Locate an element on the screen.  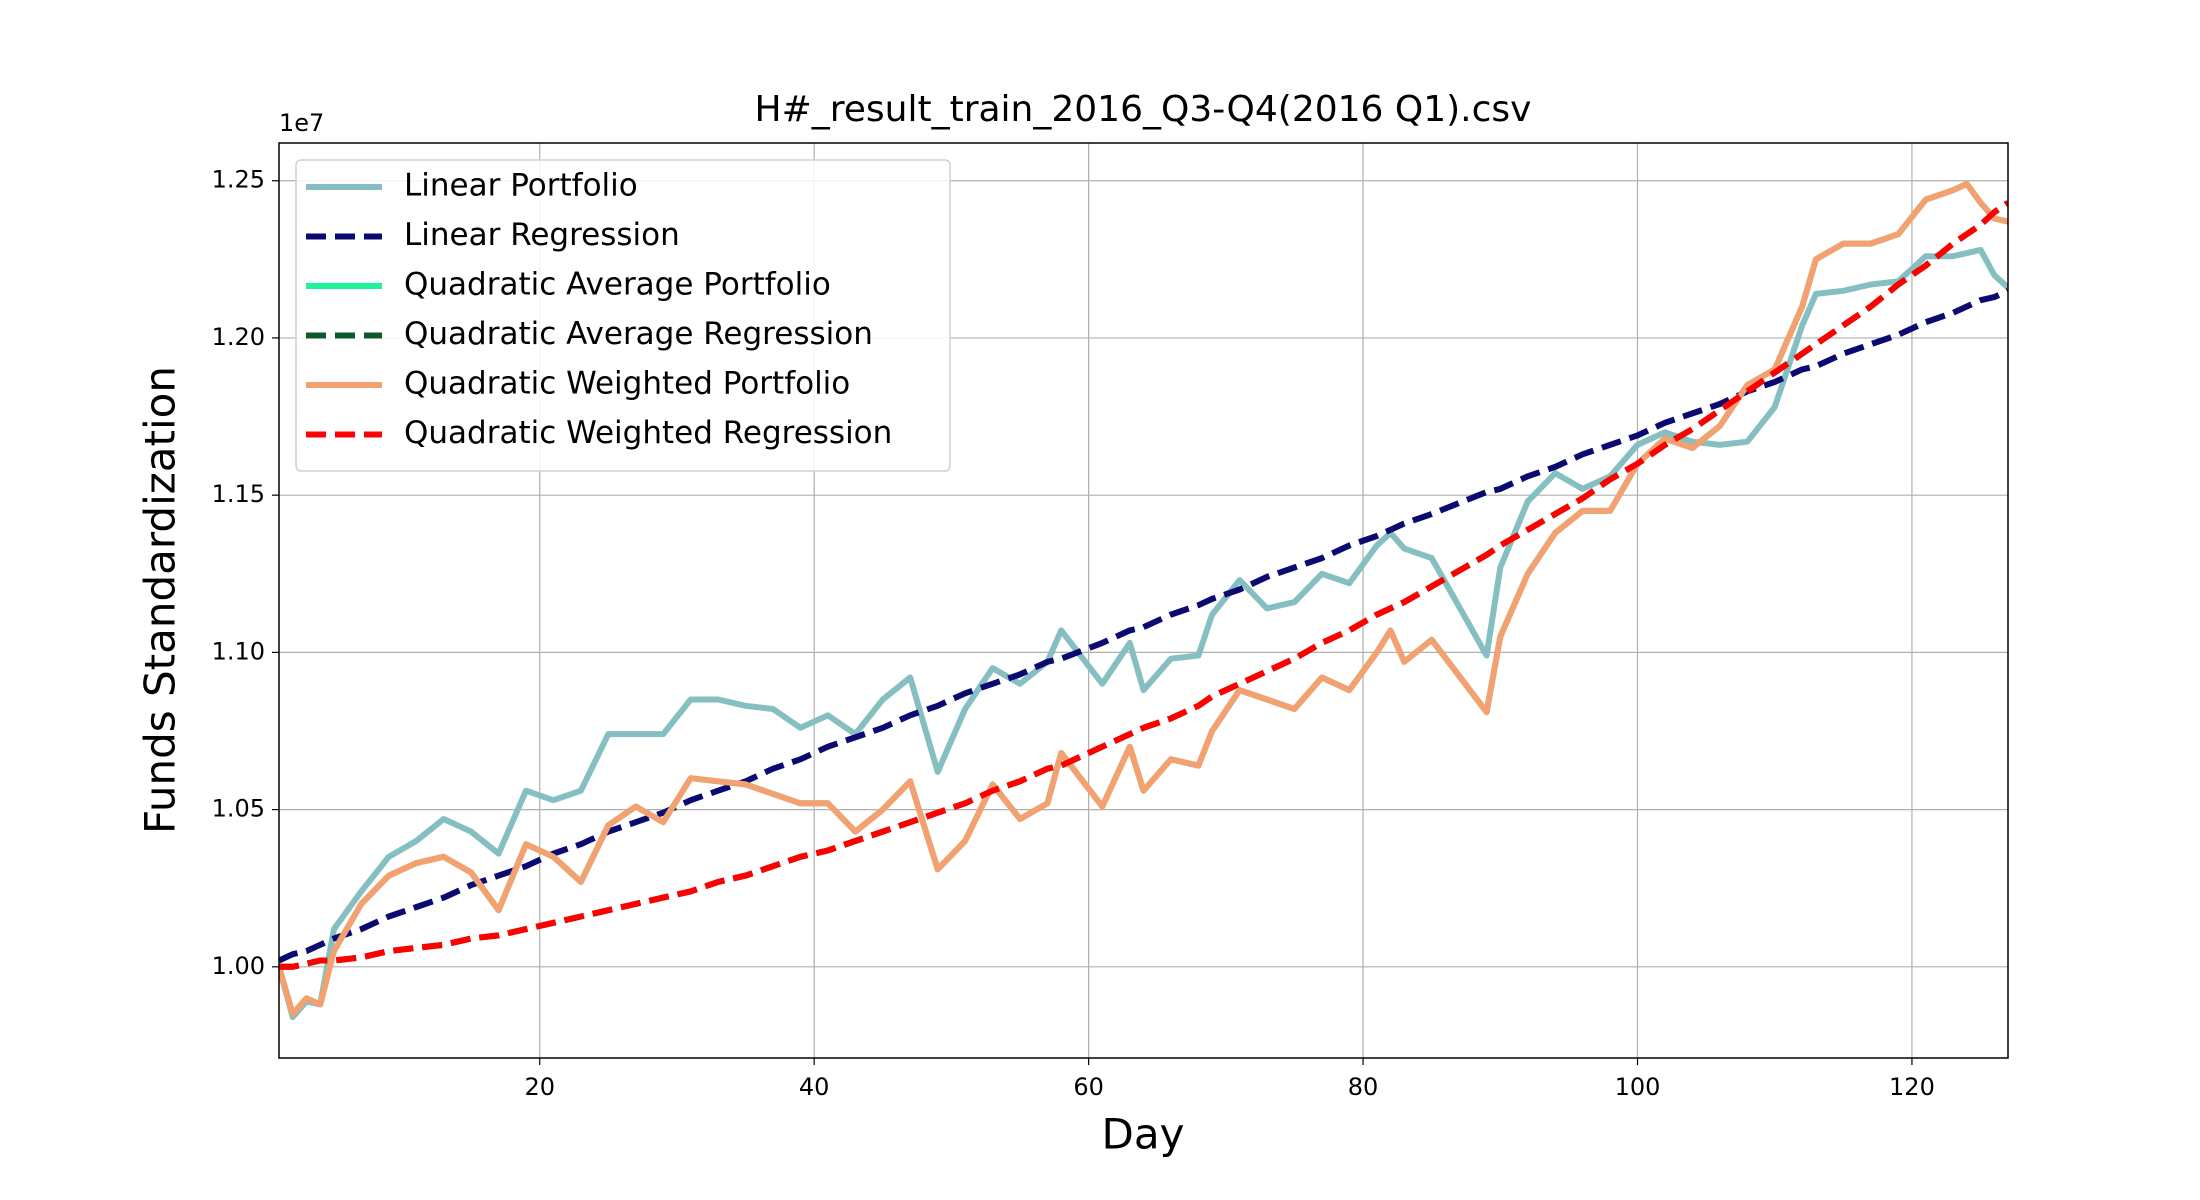
y-tick-label: 1.10 is located at coordinates (238, 651).